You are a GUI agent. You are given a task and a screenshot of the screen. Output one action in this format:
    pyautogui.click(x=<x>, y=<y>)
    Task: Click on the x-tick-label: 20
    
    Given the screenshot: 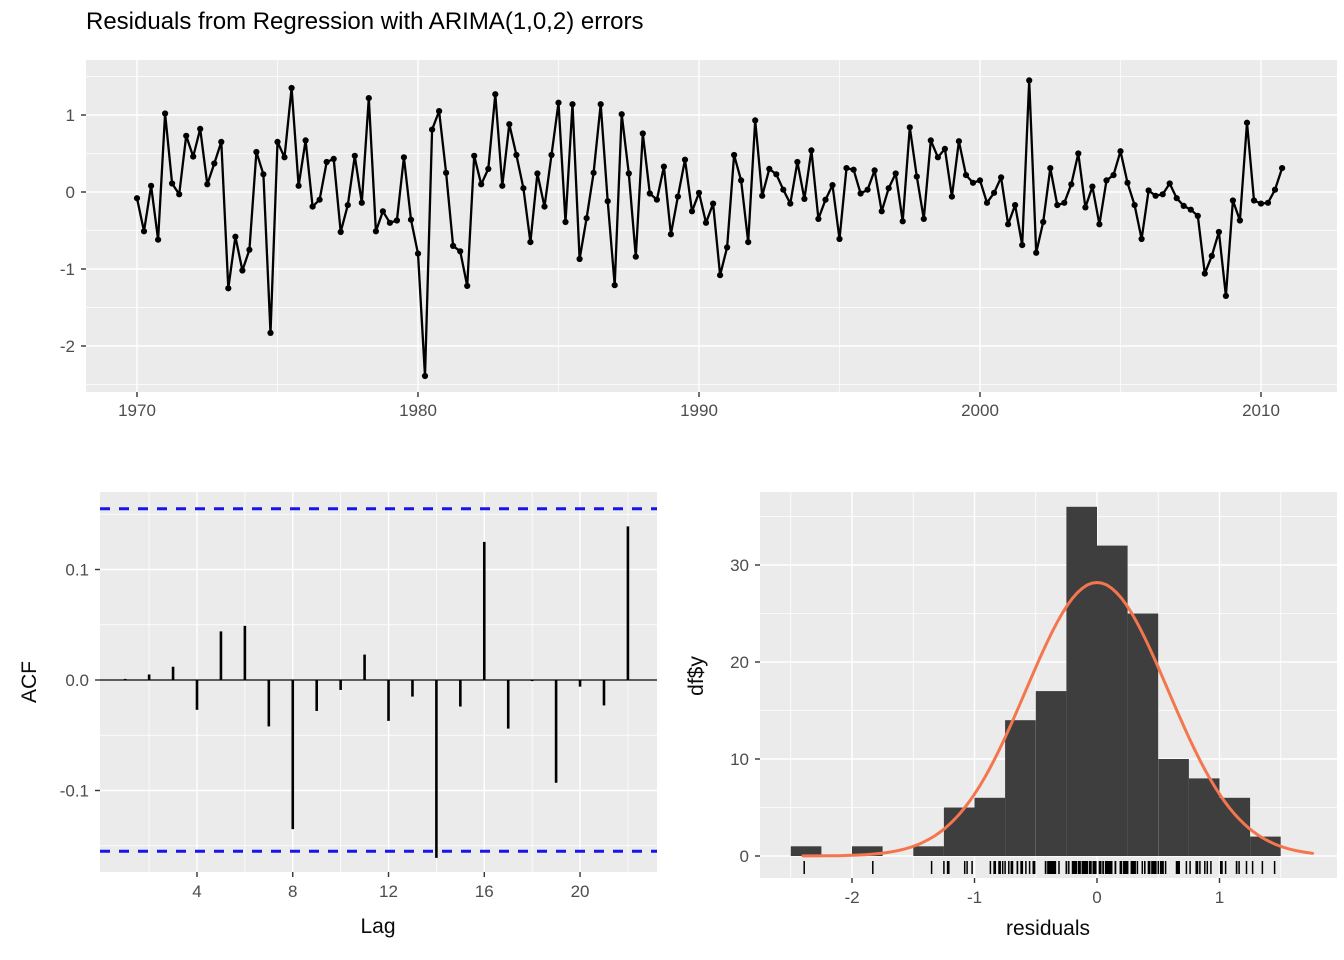 What is the action you would take?
    pyautogui.click(x=580, y=891)
    